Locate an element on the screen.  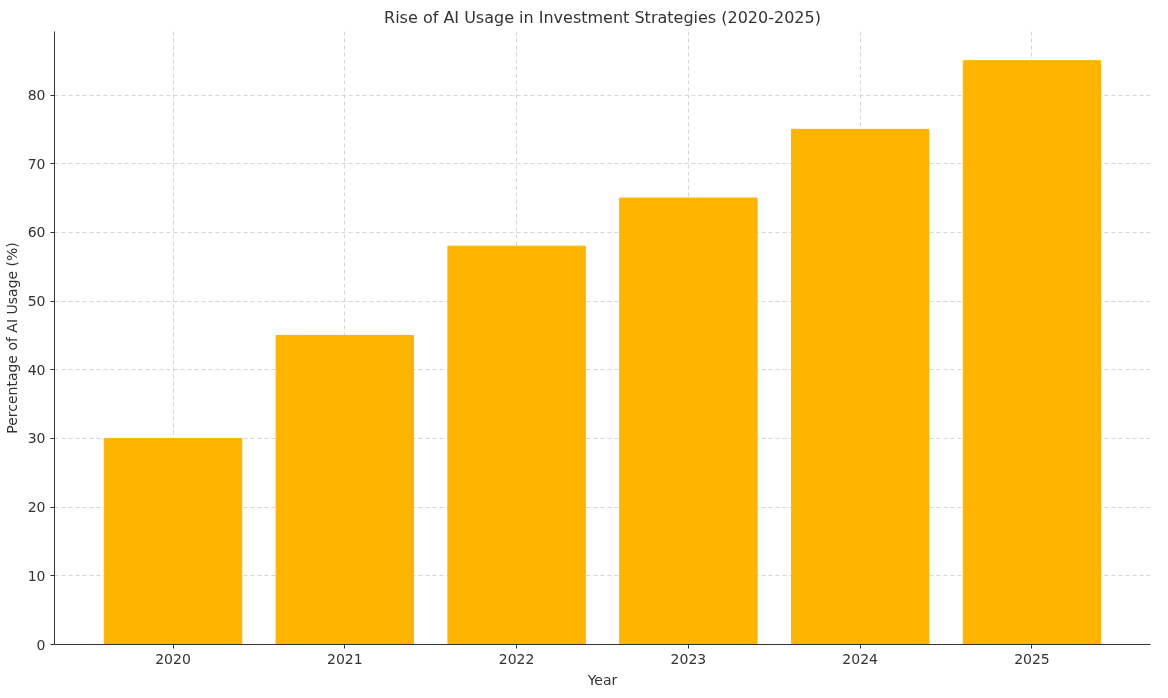
x-tick-label: 2021 is located at coordinates (345, 658).